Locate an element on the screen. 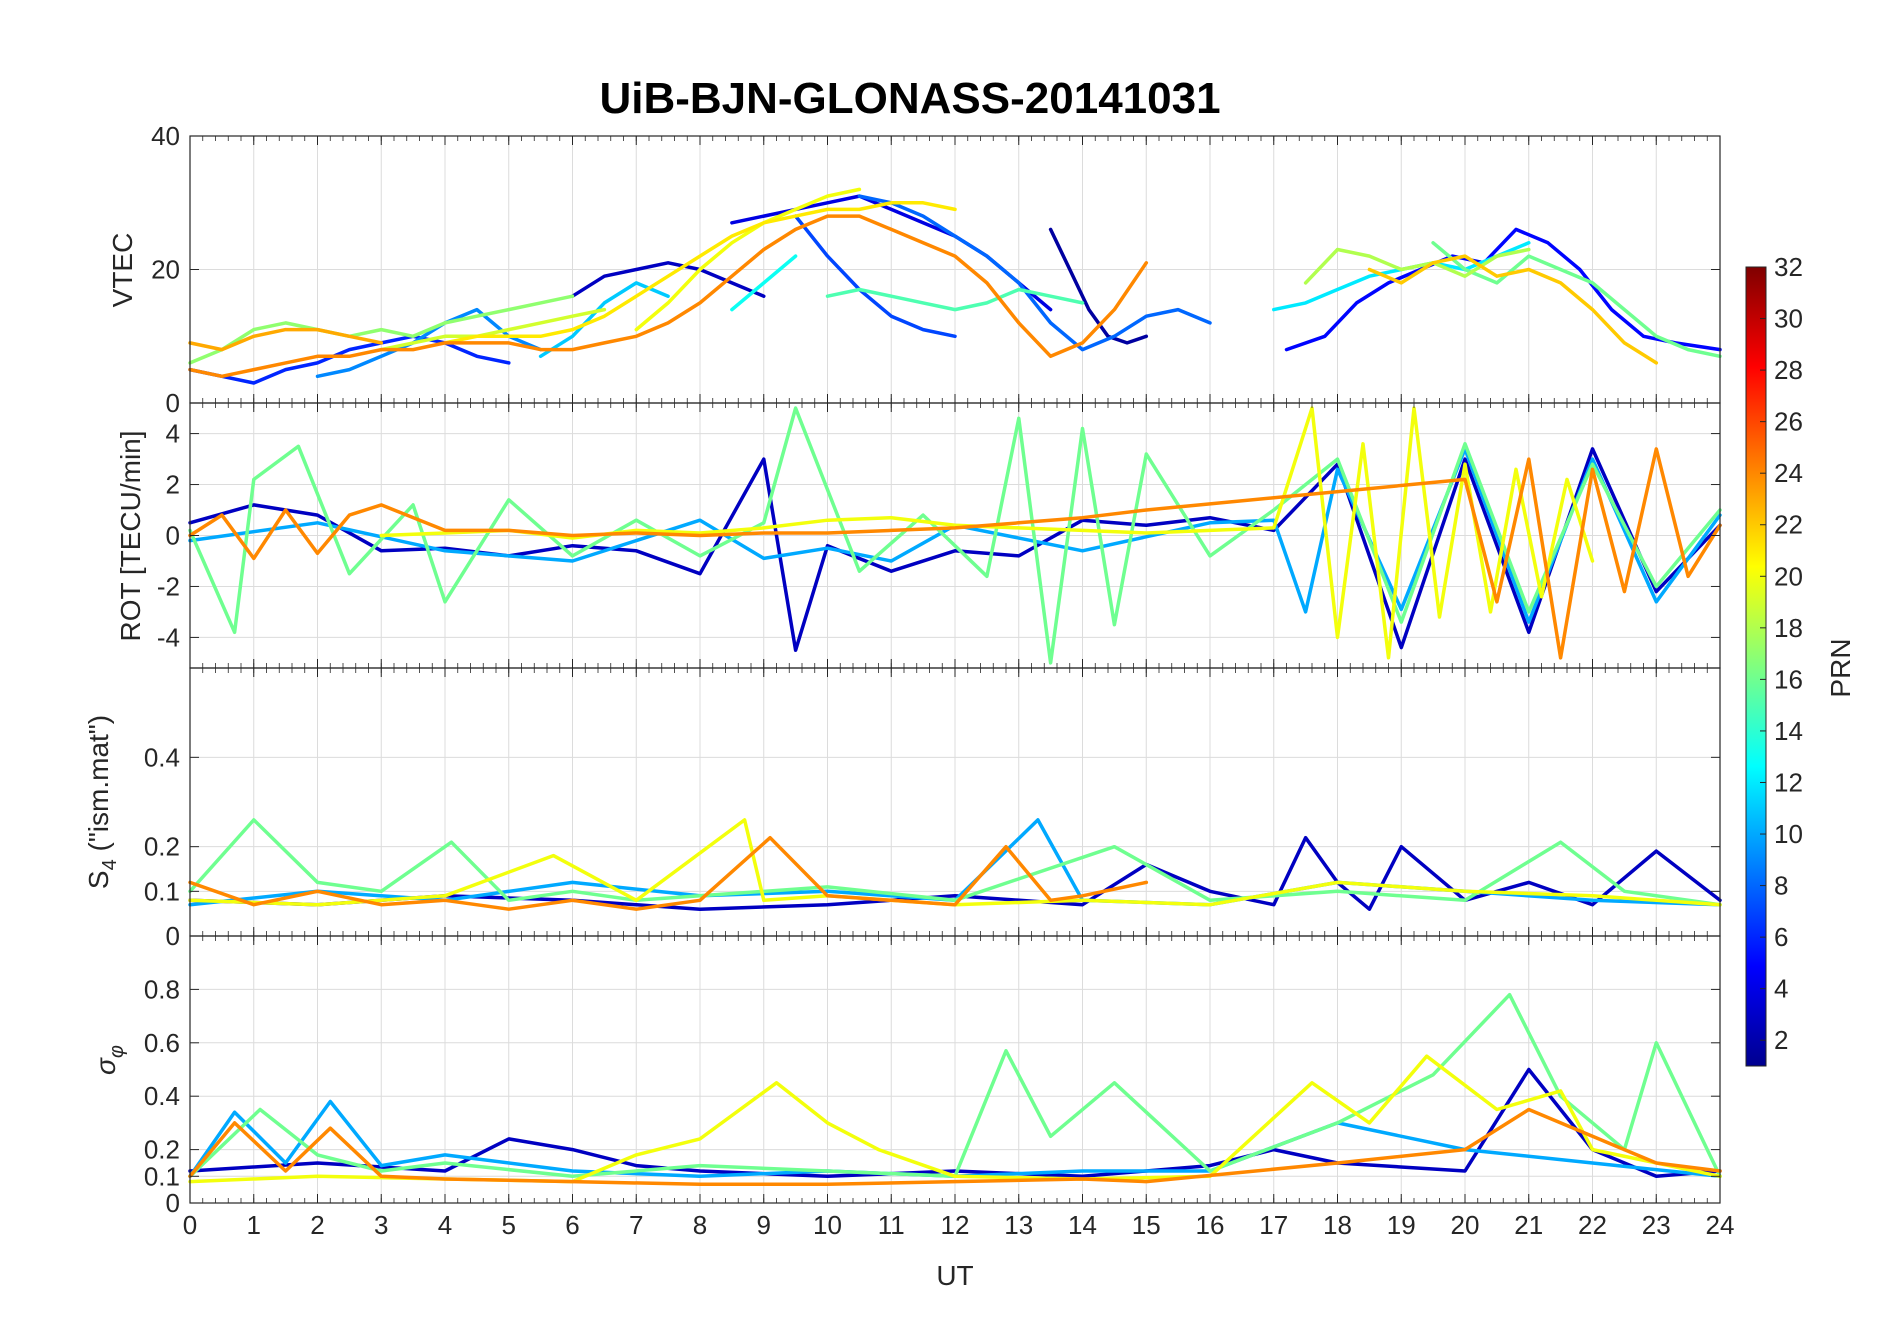 This screenshot has width=1902, height=1330. panel-sigma-phi-ylabel-main: σ is located at coordinates (105, 1066).